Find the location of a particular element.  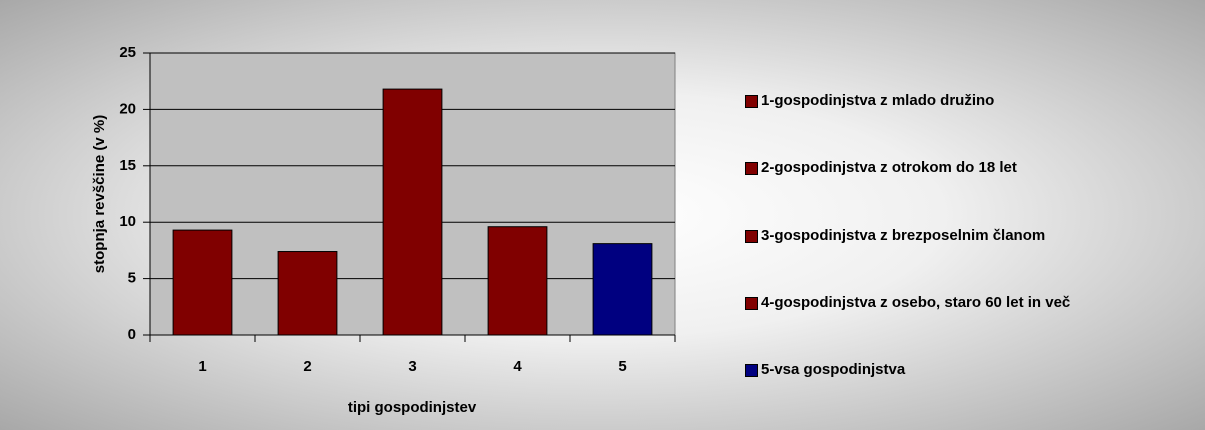

legend-label: 2-gospodinjstva z otrokom do 18 let is located at coordinates (889, 167).